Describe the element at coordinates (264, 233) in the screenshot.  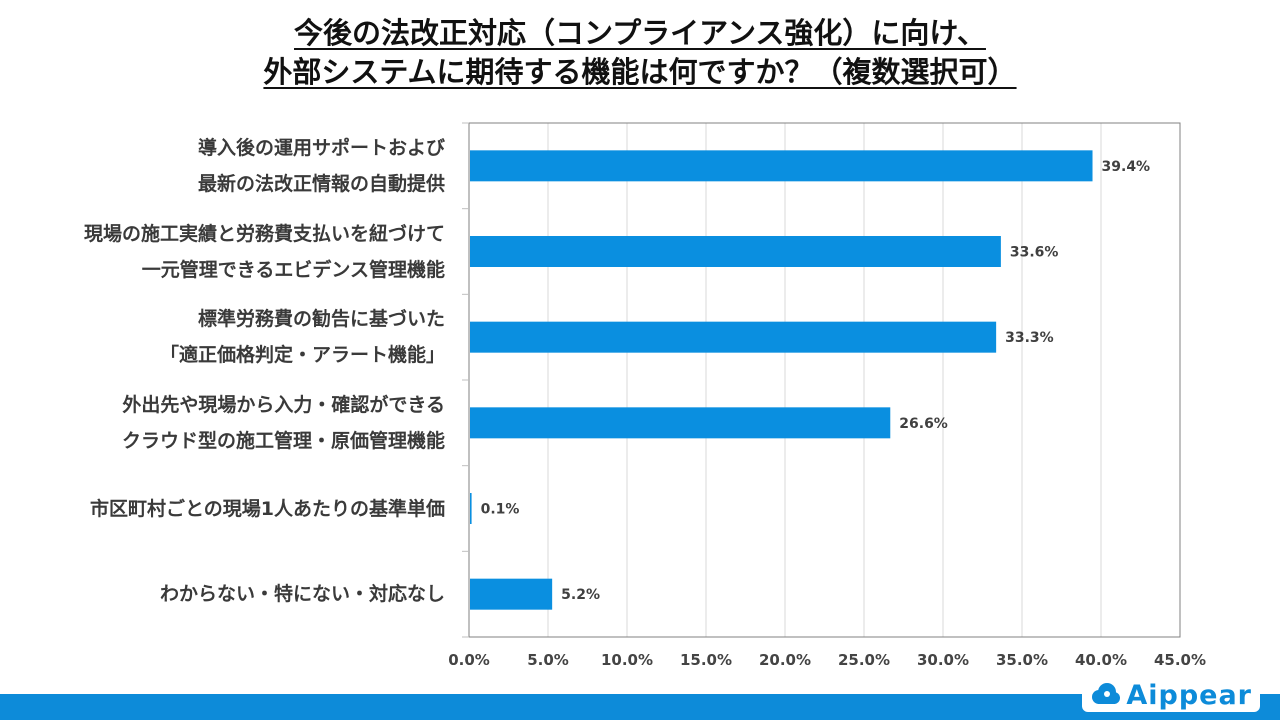
I see `category-label-line: 現場の施工実績と労務費支払いを紐づけて` at that location.